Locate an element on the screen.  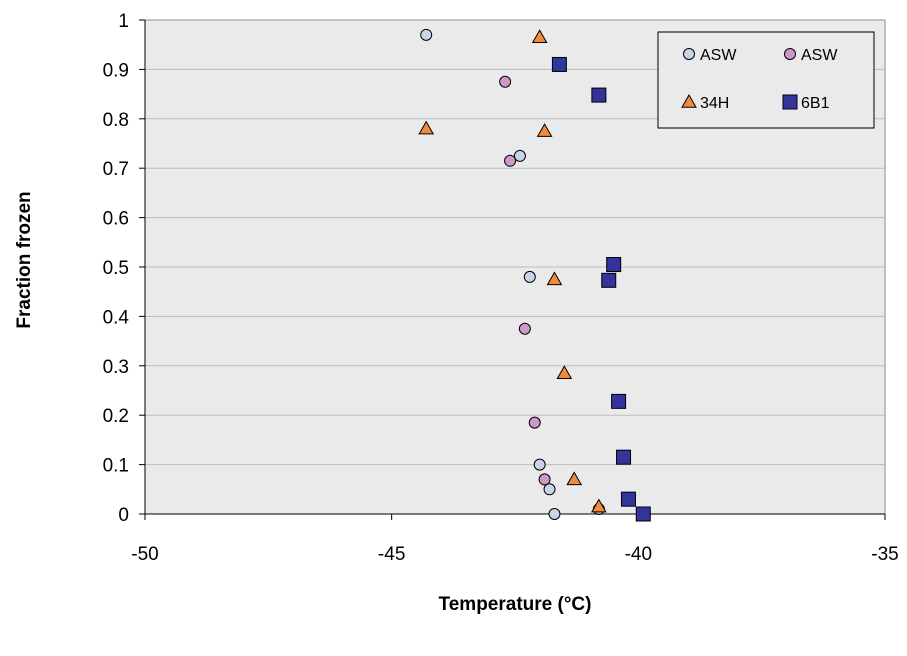
y-tick-label: 0.9 is located at coordinates (116, 70).